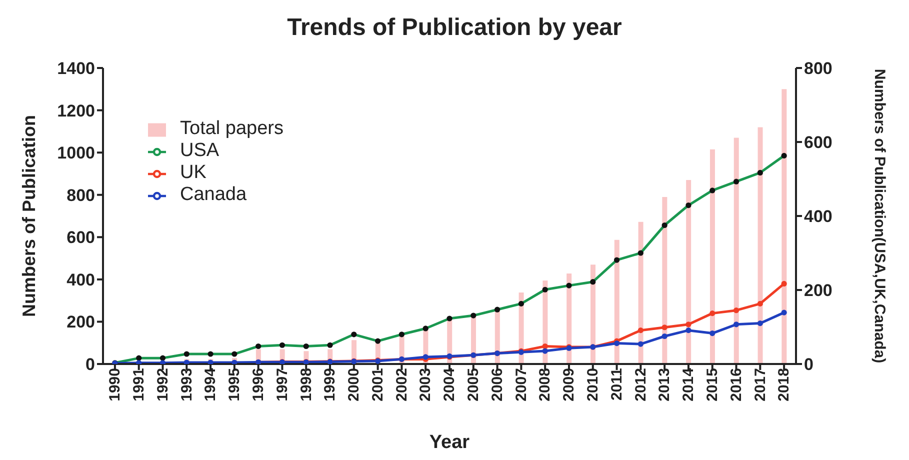 The image size is (909, 460). I want to click on y2-tick-label: 600, so click(818, 142).